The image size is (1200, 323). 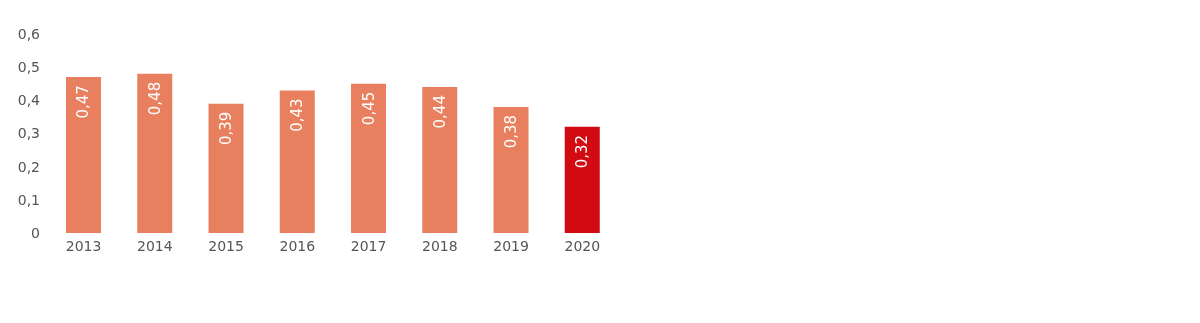 What do you see at coordinates (28, 67) in the screenshot?
I see `y-tick-label: 0,5` at bounding box center [28, 67].